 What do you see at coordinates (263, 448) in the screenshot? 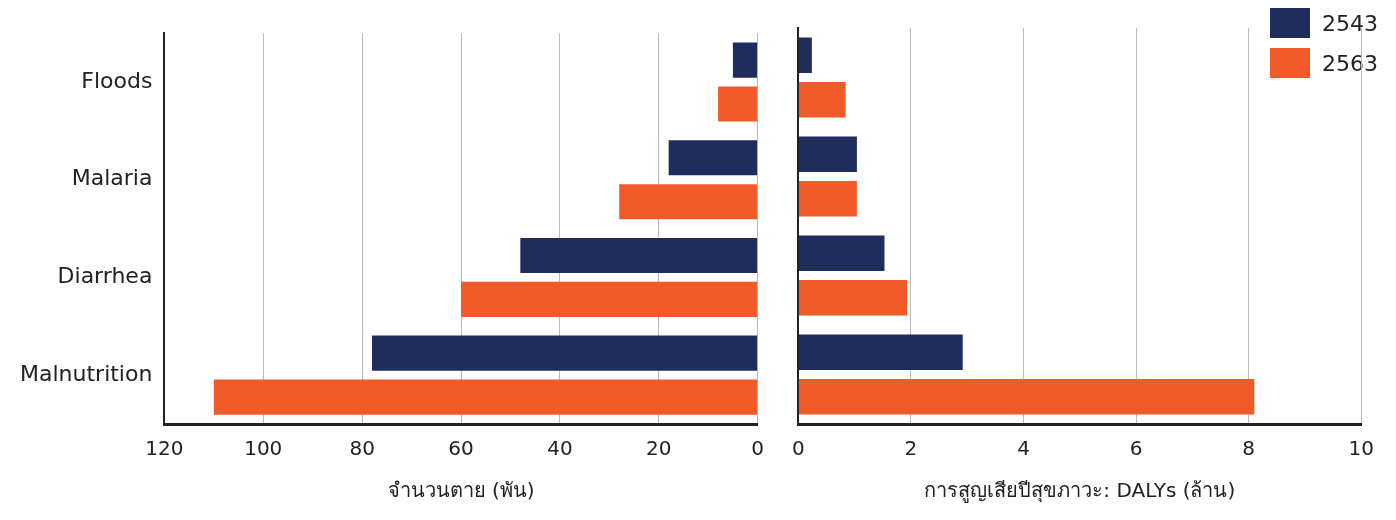
I see `x-tick-label: 100` at bounding box center [263, 448].